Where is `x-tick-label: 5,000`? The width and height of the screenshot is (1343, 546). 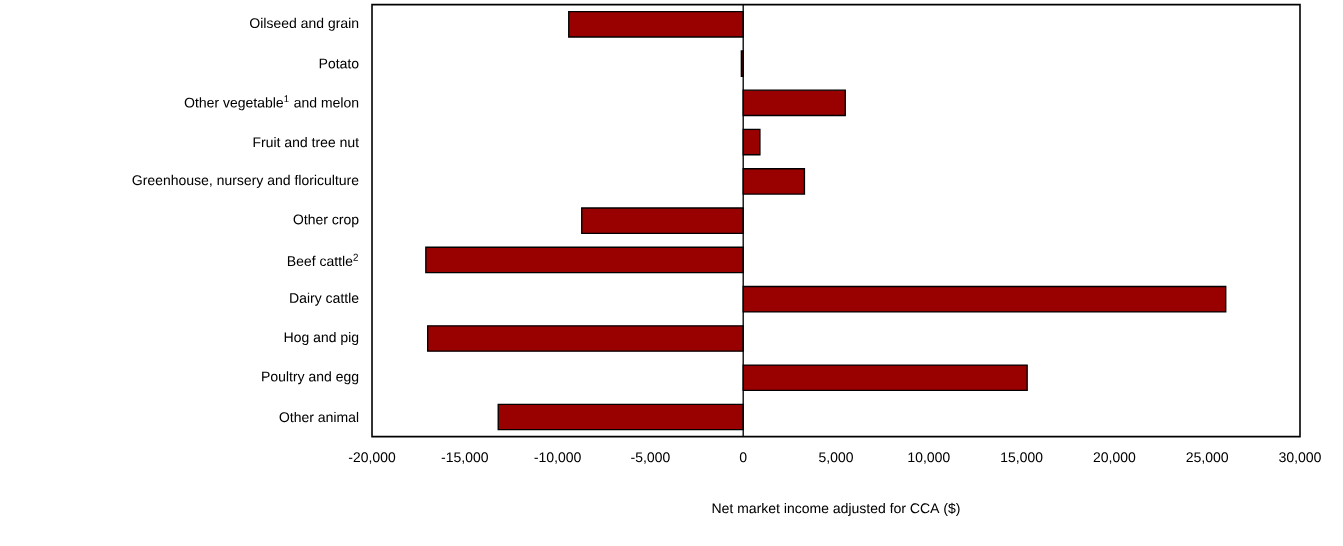
x-tick-label: 5,000 is located at coordinates (836, 458).